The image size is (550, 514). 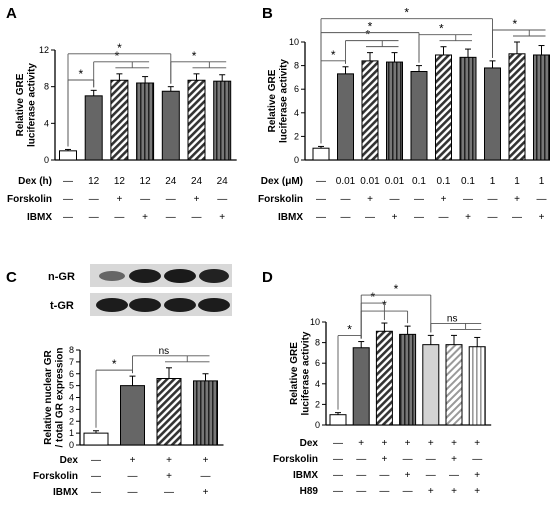 I want to click on y-tick-label: 6, so click(x=317, y=363).